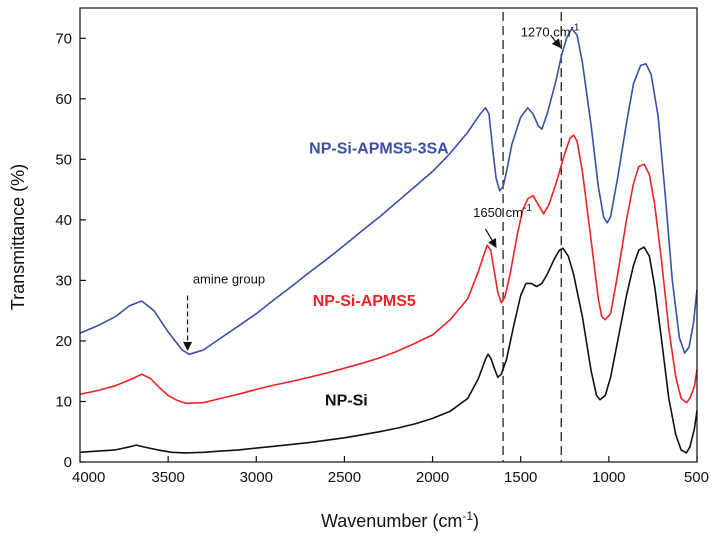 The image size is (713, 540). What do you see at coordinates (63, 99) in the screenshot?
I see `y-tick-label: 60` at bounding box center [63, 99].